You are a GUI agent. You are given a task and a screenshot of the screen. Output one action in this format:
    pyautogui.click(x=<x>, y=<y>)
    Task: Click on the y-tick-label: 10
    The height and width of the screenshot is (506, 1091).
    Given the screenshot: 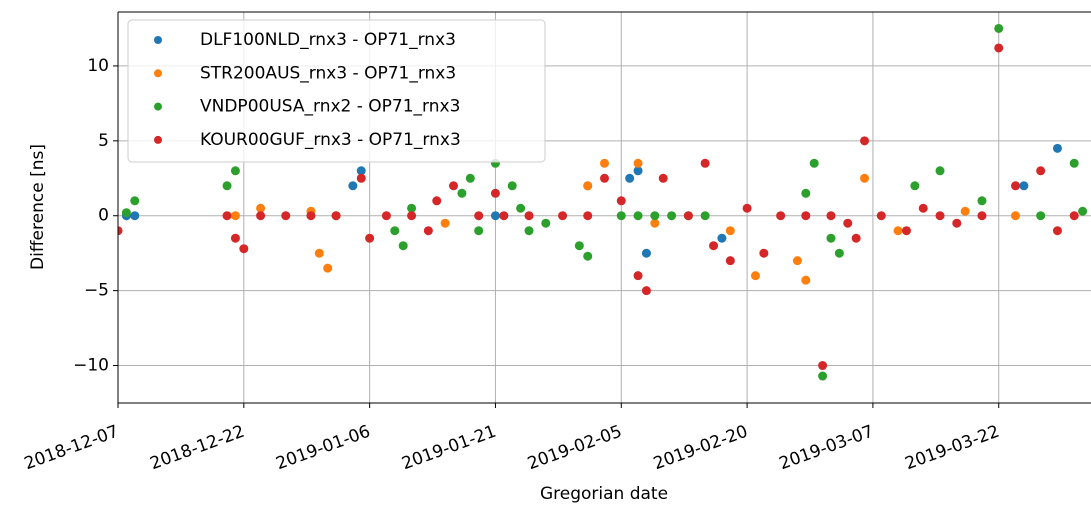 What is the action you would take?
    pyautogui.click(x=98, y=66)
    